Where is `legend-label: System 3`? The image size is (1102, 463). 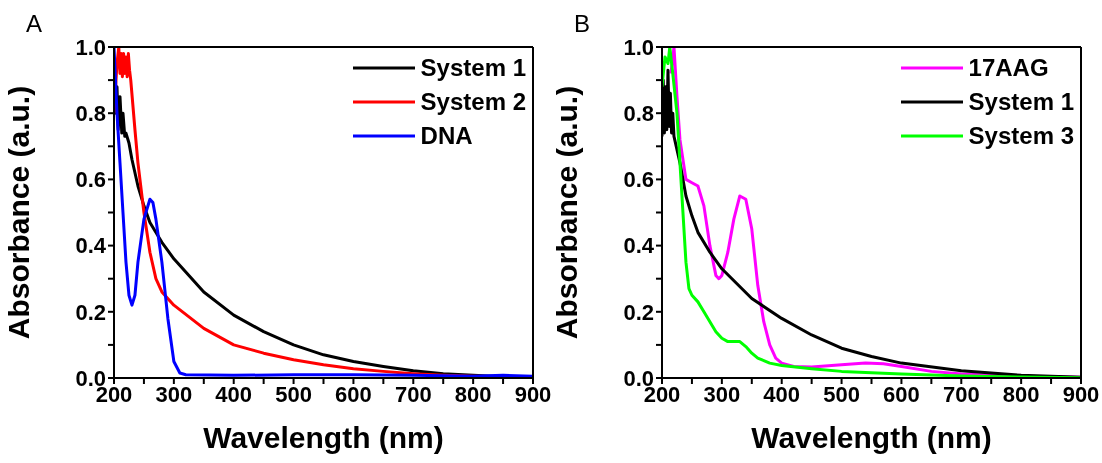
legend-label: System 3 is located at coordinates (1021, 136).